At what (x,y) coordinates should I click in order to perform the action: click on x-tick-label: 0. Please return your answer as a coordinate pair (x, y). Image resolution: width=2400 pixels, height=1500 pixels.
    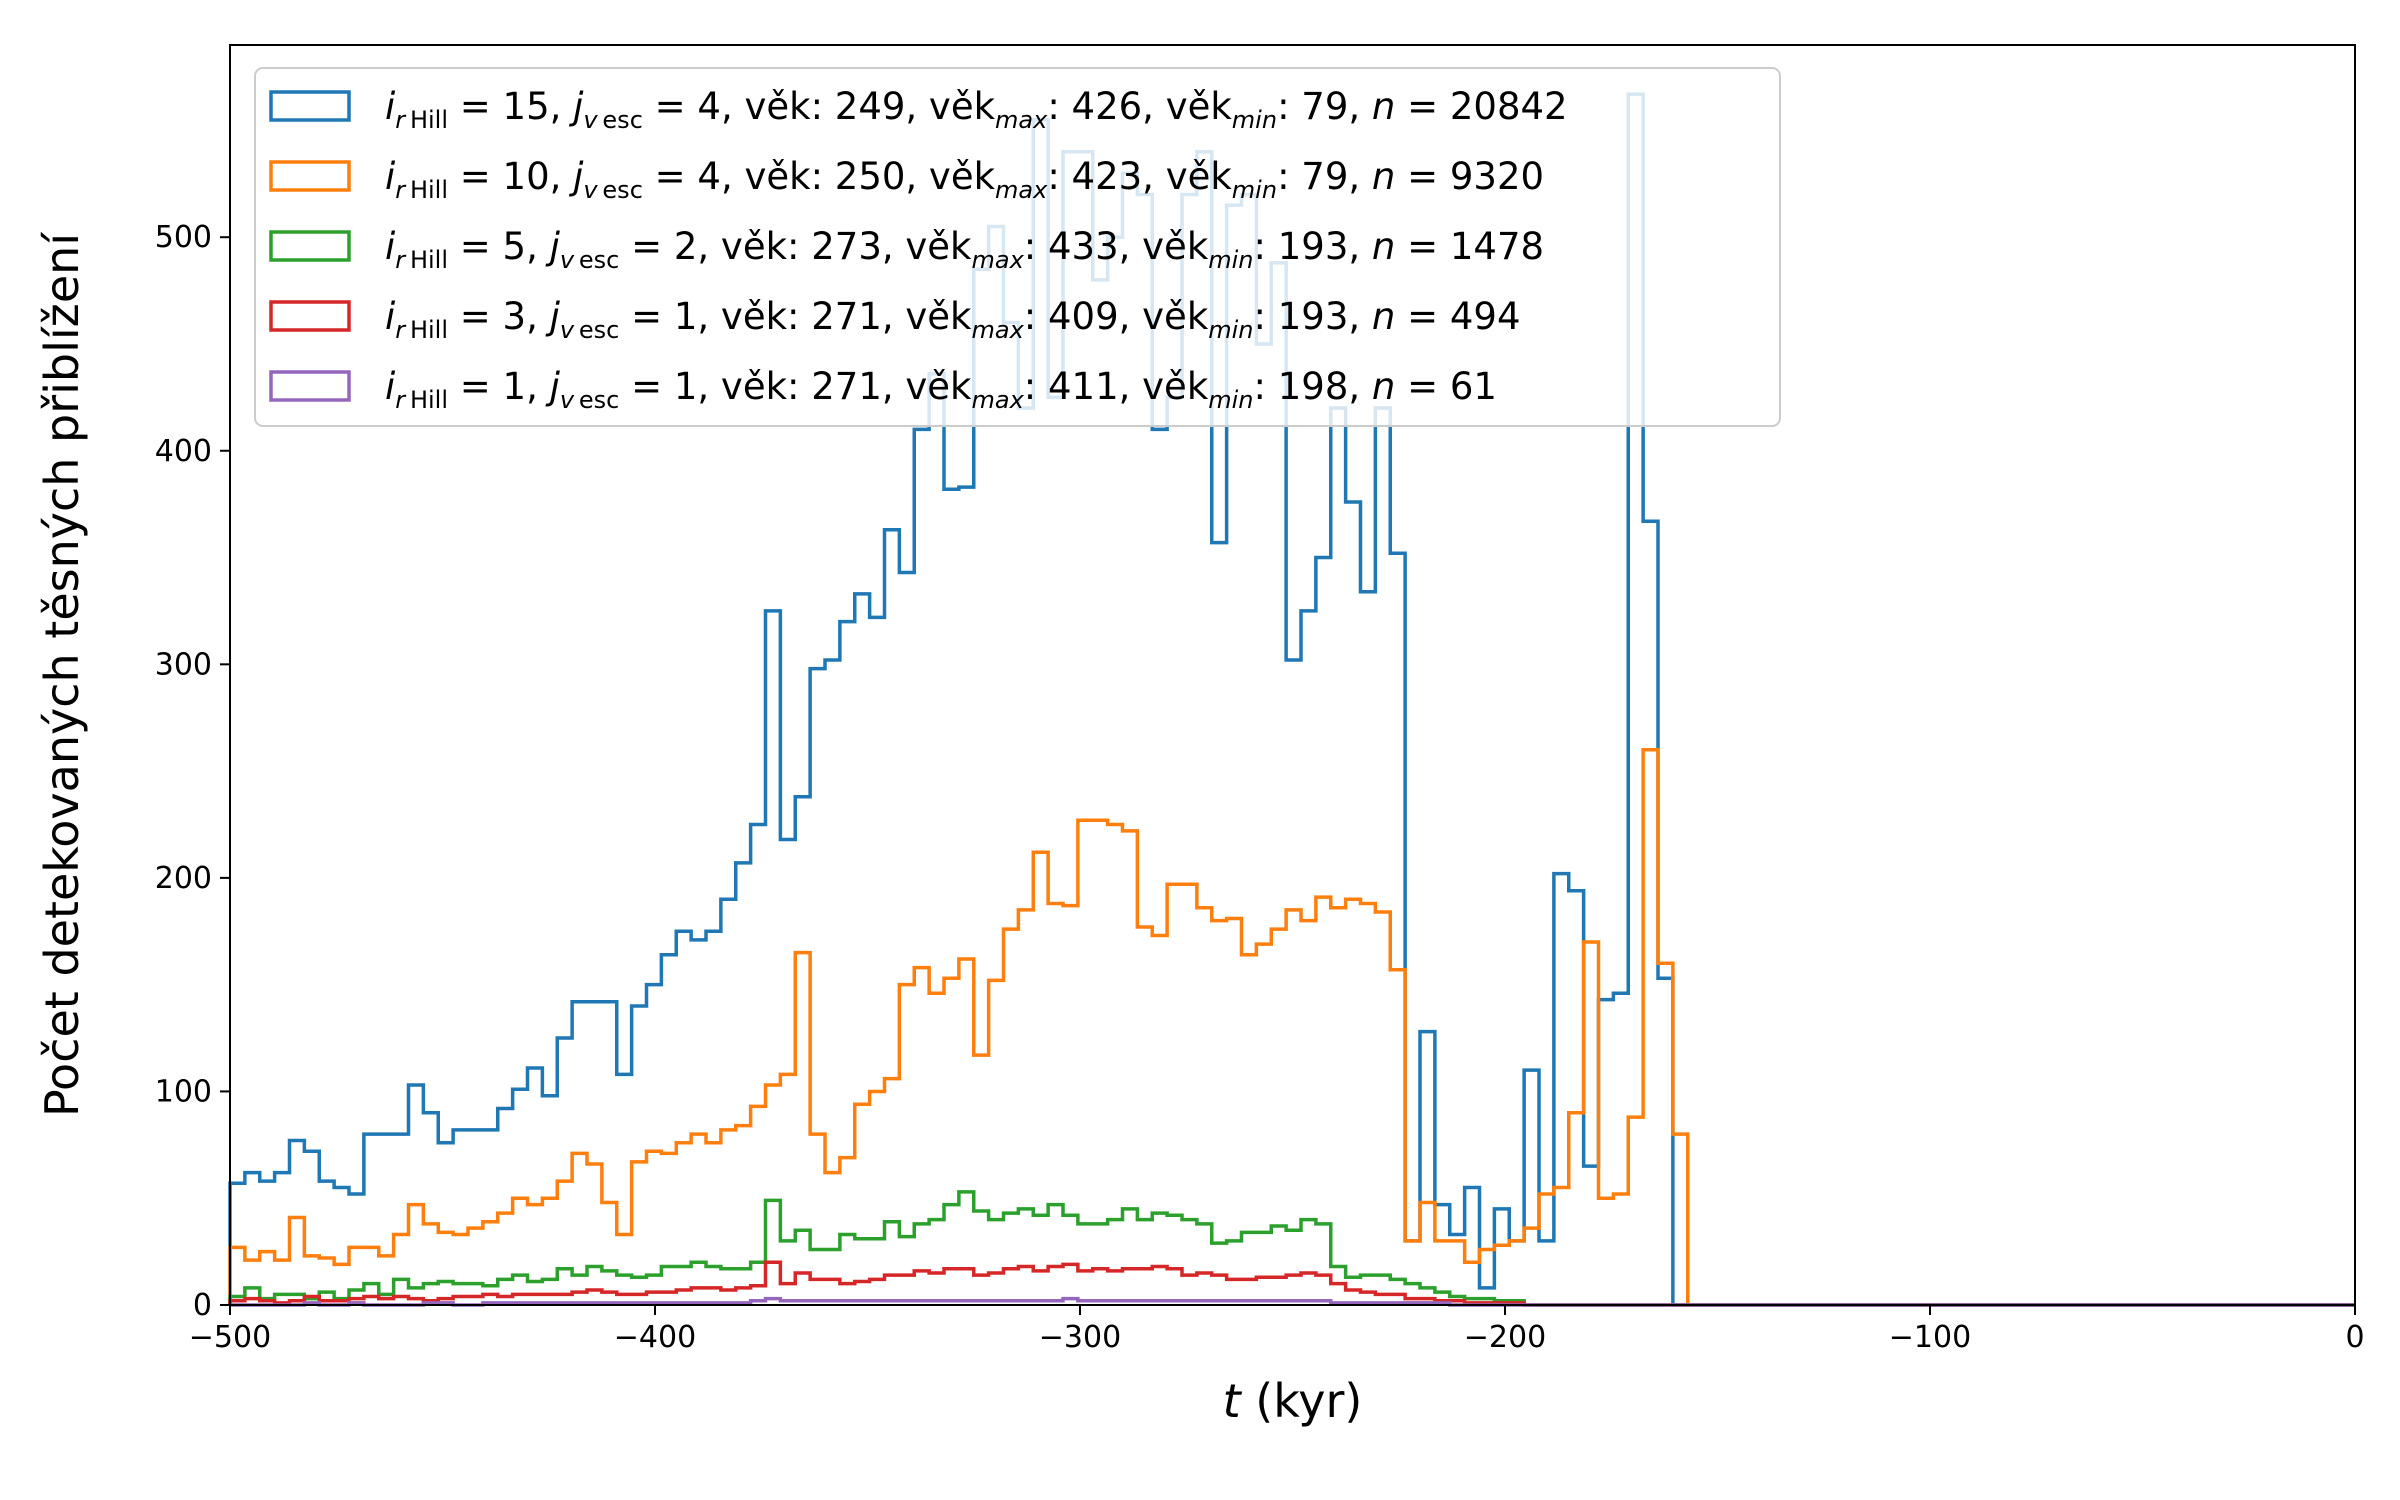
    Looking at the image, I should click on (2354, 1337).